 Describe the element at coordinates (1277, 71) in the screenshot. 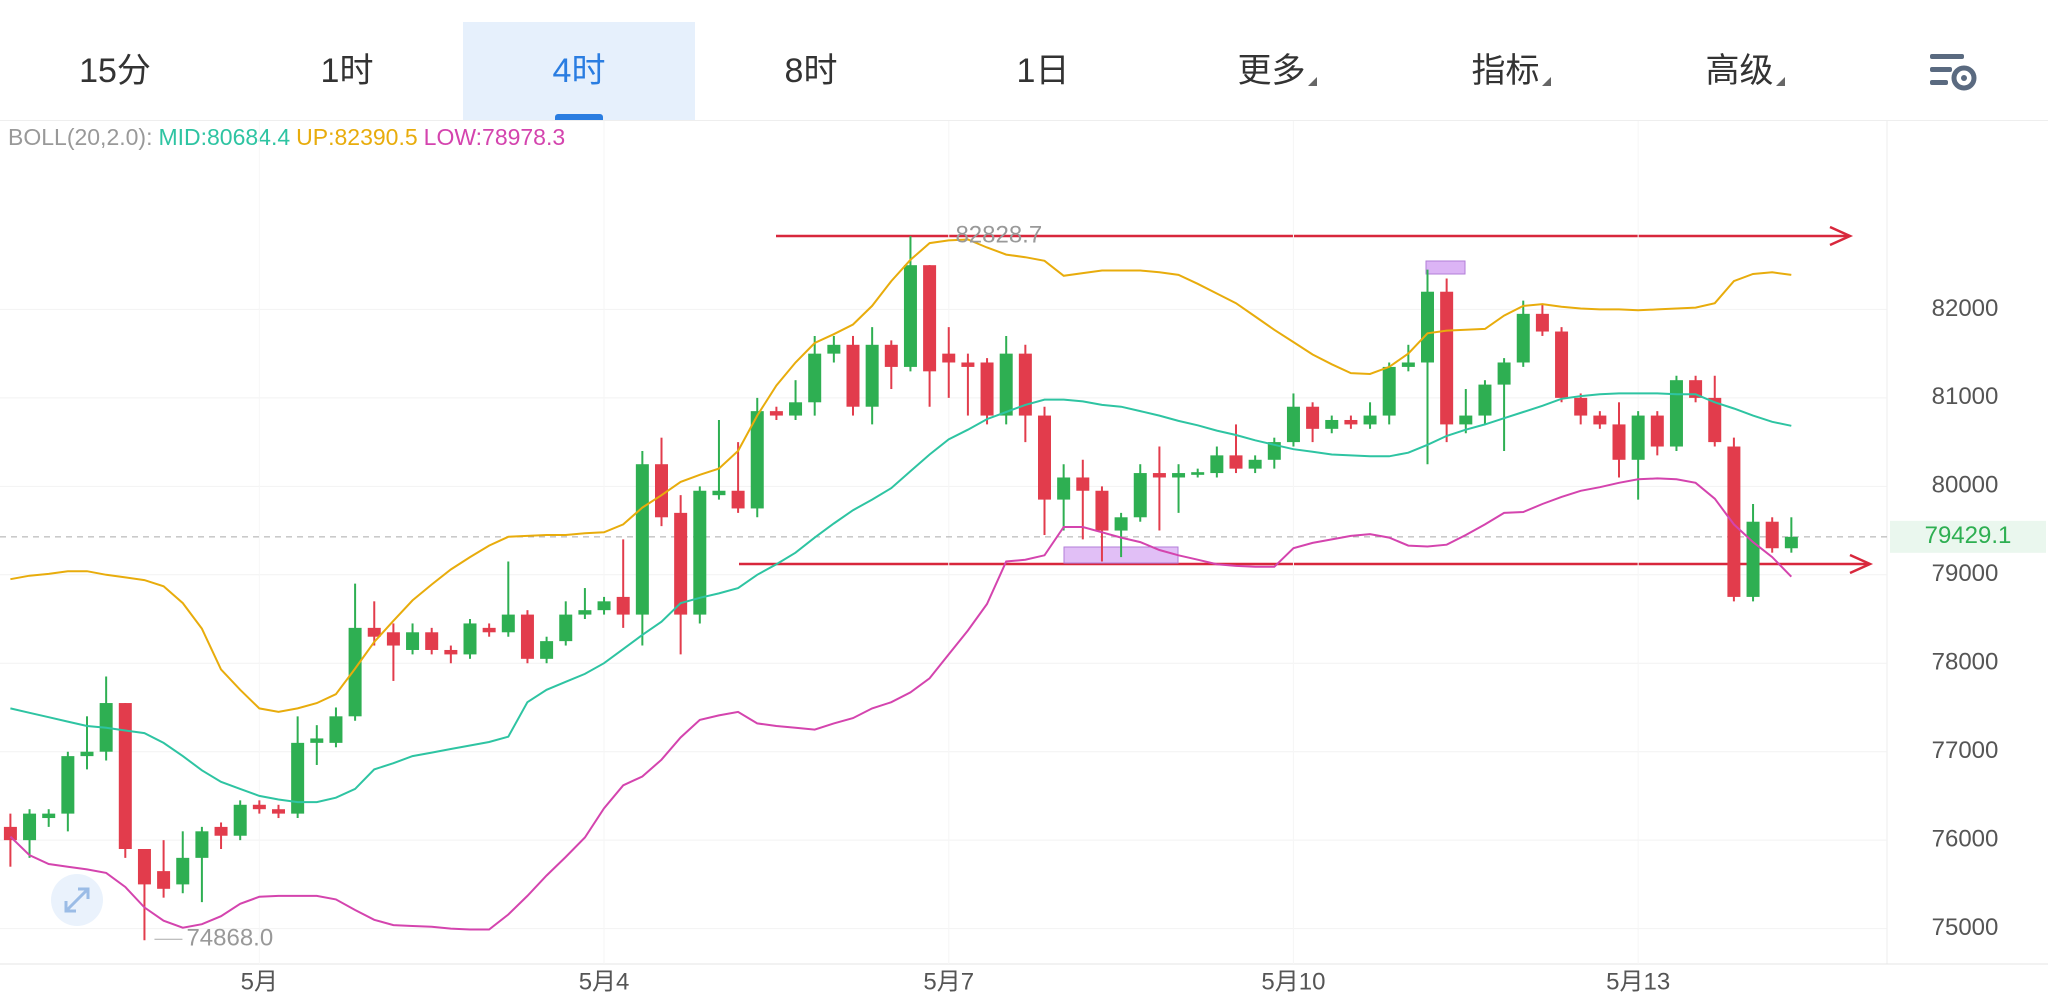

I see `tab: 更多` at that location.